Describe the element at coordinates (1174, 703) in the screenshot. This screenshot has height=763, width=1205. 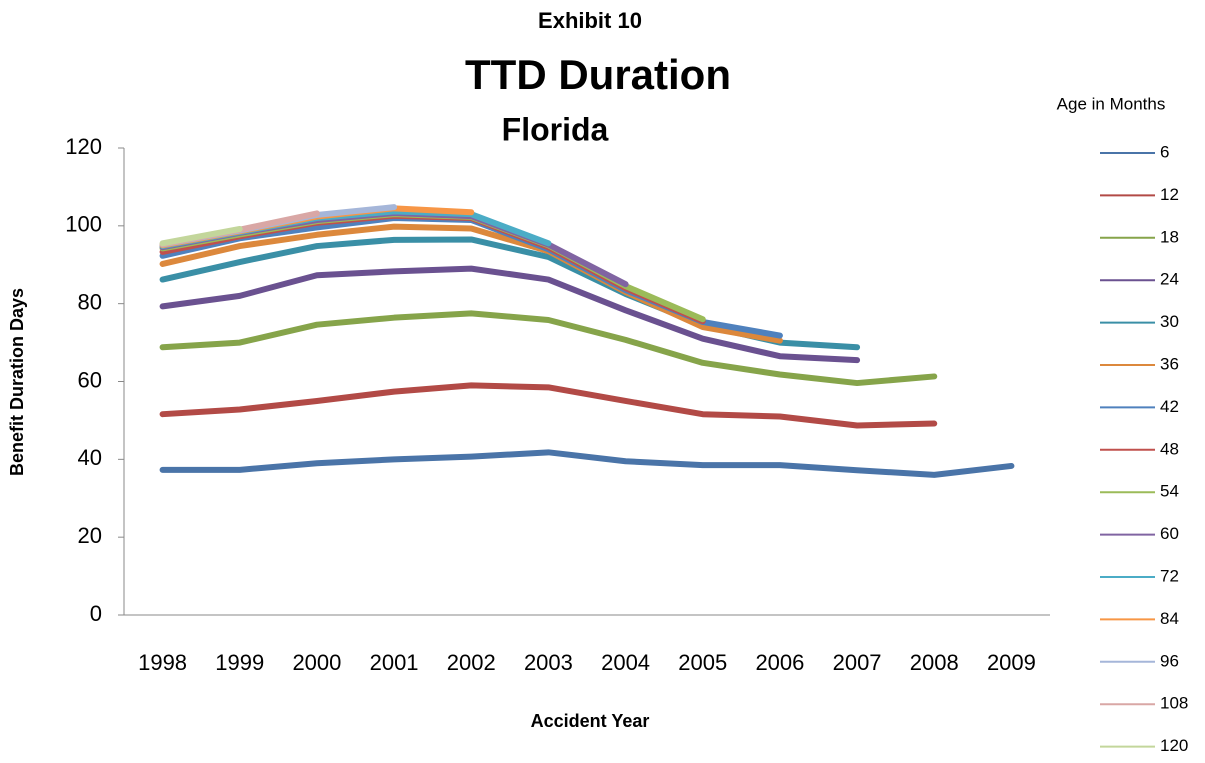
I see `legend-label: 108` at that location.